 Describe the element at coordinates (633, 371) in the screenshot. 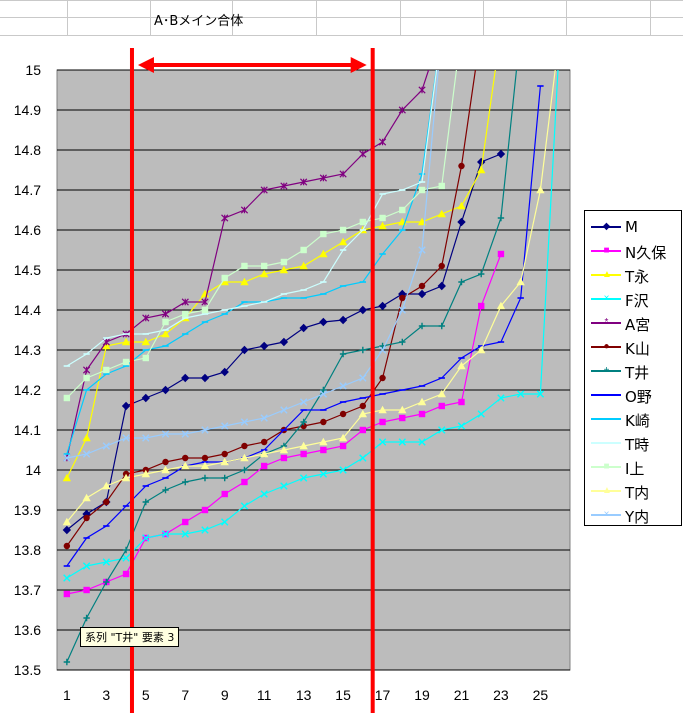

I see `legend-item: + T井` at that location.